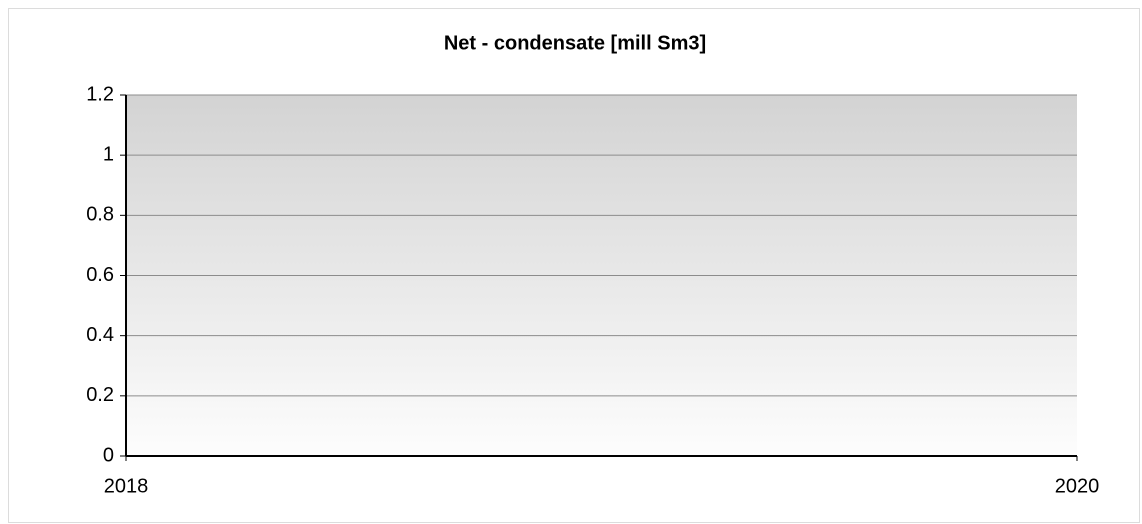 The image size is (1142, 524). What do you see at coordinates (100, 215) in the screenshot?
I see `y-tick-label: 0.8` at bounding box center [100, 215].